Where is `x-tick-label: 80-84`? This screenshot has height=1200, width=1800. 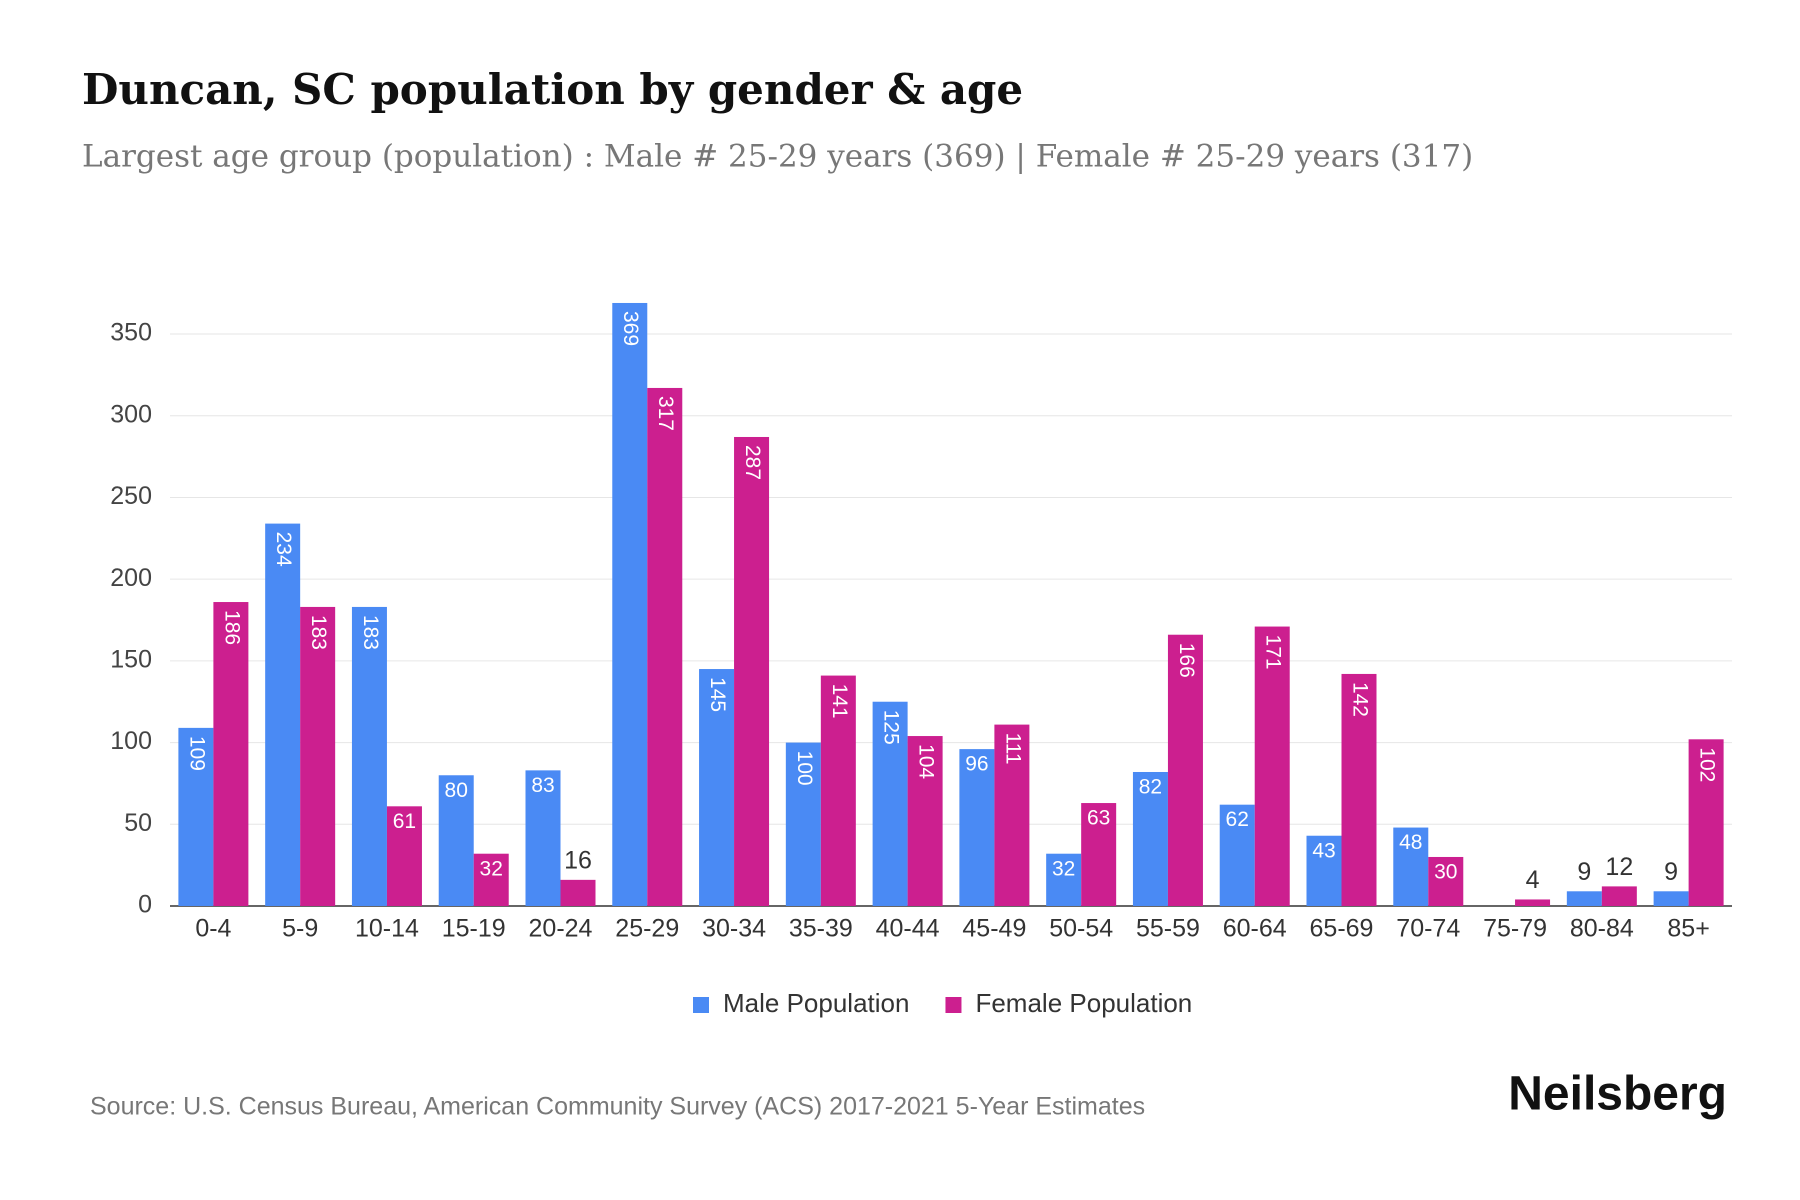 x-tick-label: 80-84 is located at coordinates (1602, 929).